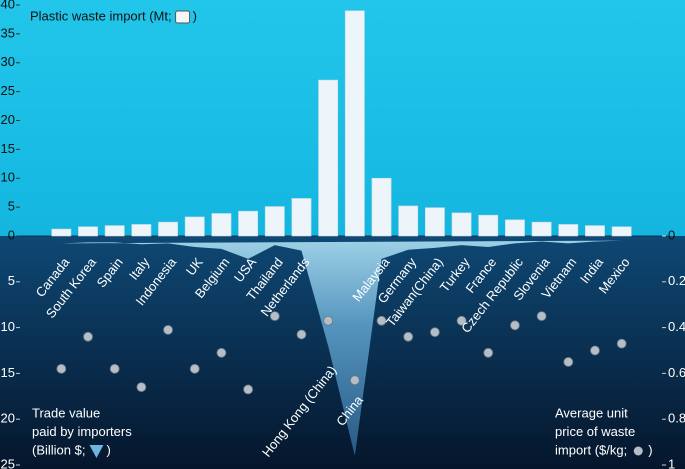 The width and height of the screenshot is (685, 469). I want to click on y-tick-label: 25, so click(8, 90).